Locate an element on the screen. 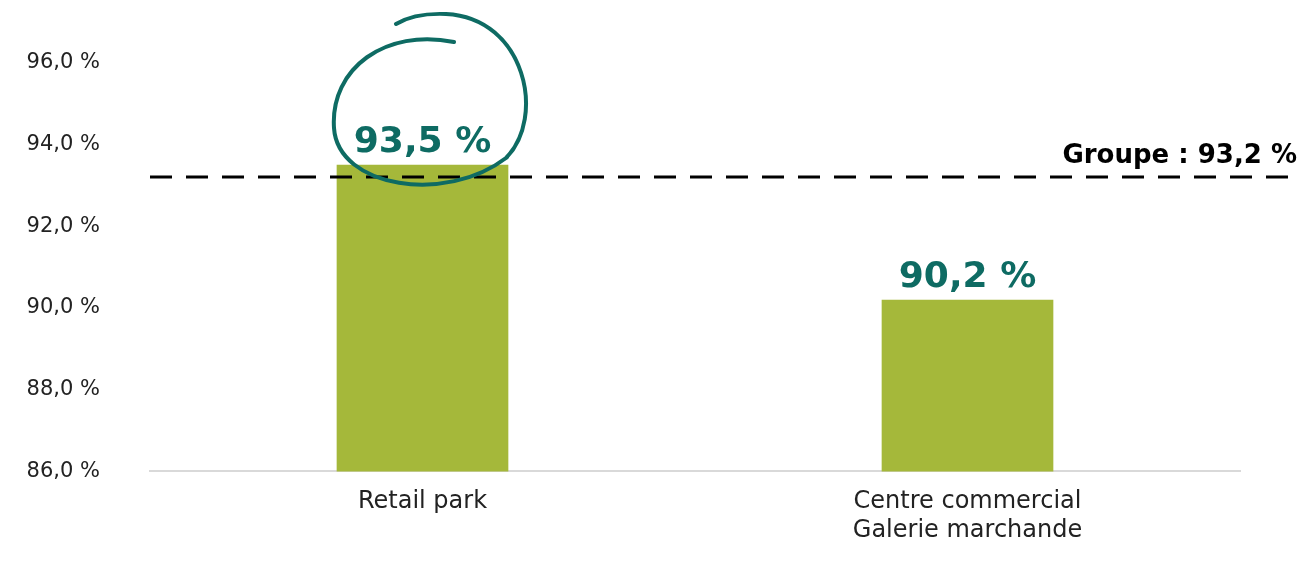 The width and height of the screenshot is (1305, 561). y-tick-label: 96,0 % is located at coordinates (63, 61).